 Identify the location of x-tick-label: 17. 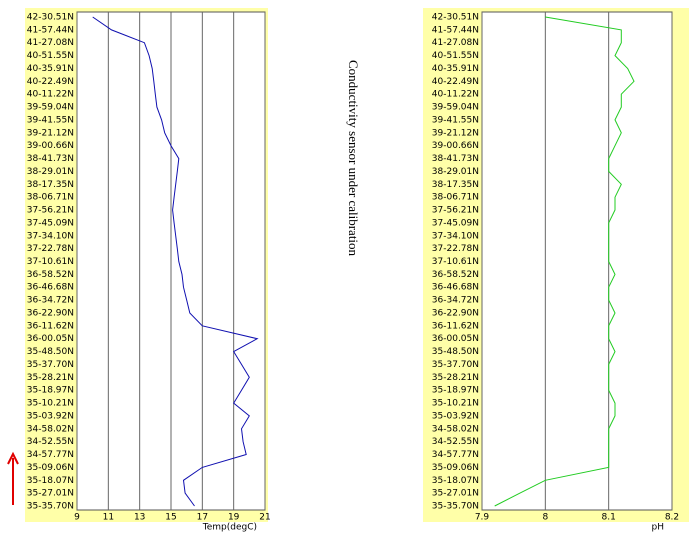
(202, 518).